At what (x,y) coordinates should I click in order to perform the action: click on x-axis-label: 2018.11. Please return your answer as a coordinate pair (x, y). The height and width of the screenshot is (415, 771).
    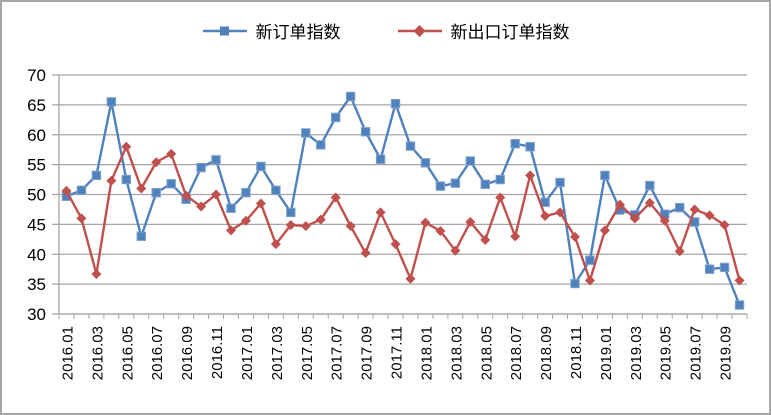
    Looking at the image, I should click on (576, 352).